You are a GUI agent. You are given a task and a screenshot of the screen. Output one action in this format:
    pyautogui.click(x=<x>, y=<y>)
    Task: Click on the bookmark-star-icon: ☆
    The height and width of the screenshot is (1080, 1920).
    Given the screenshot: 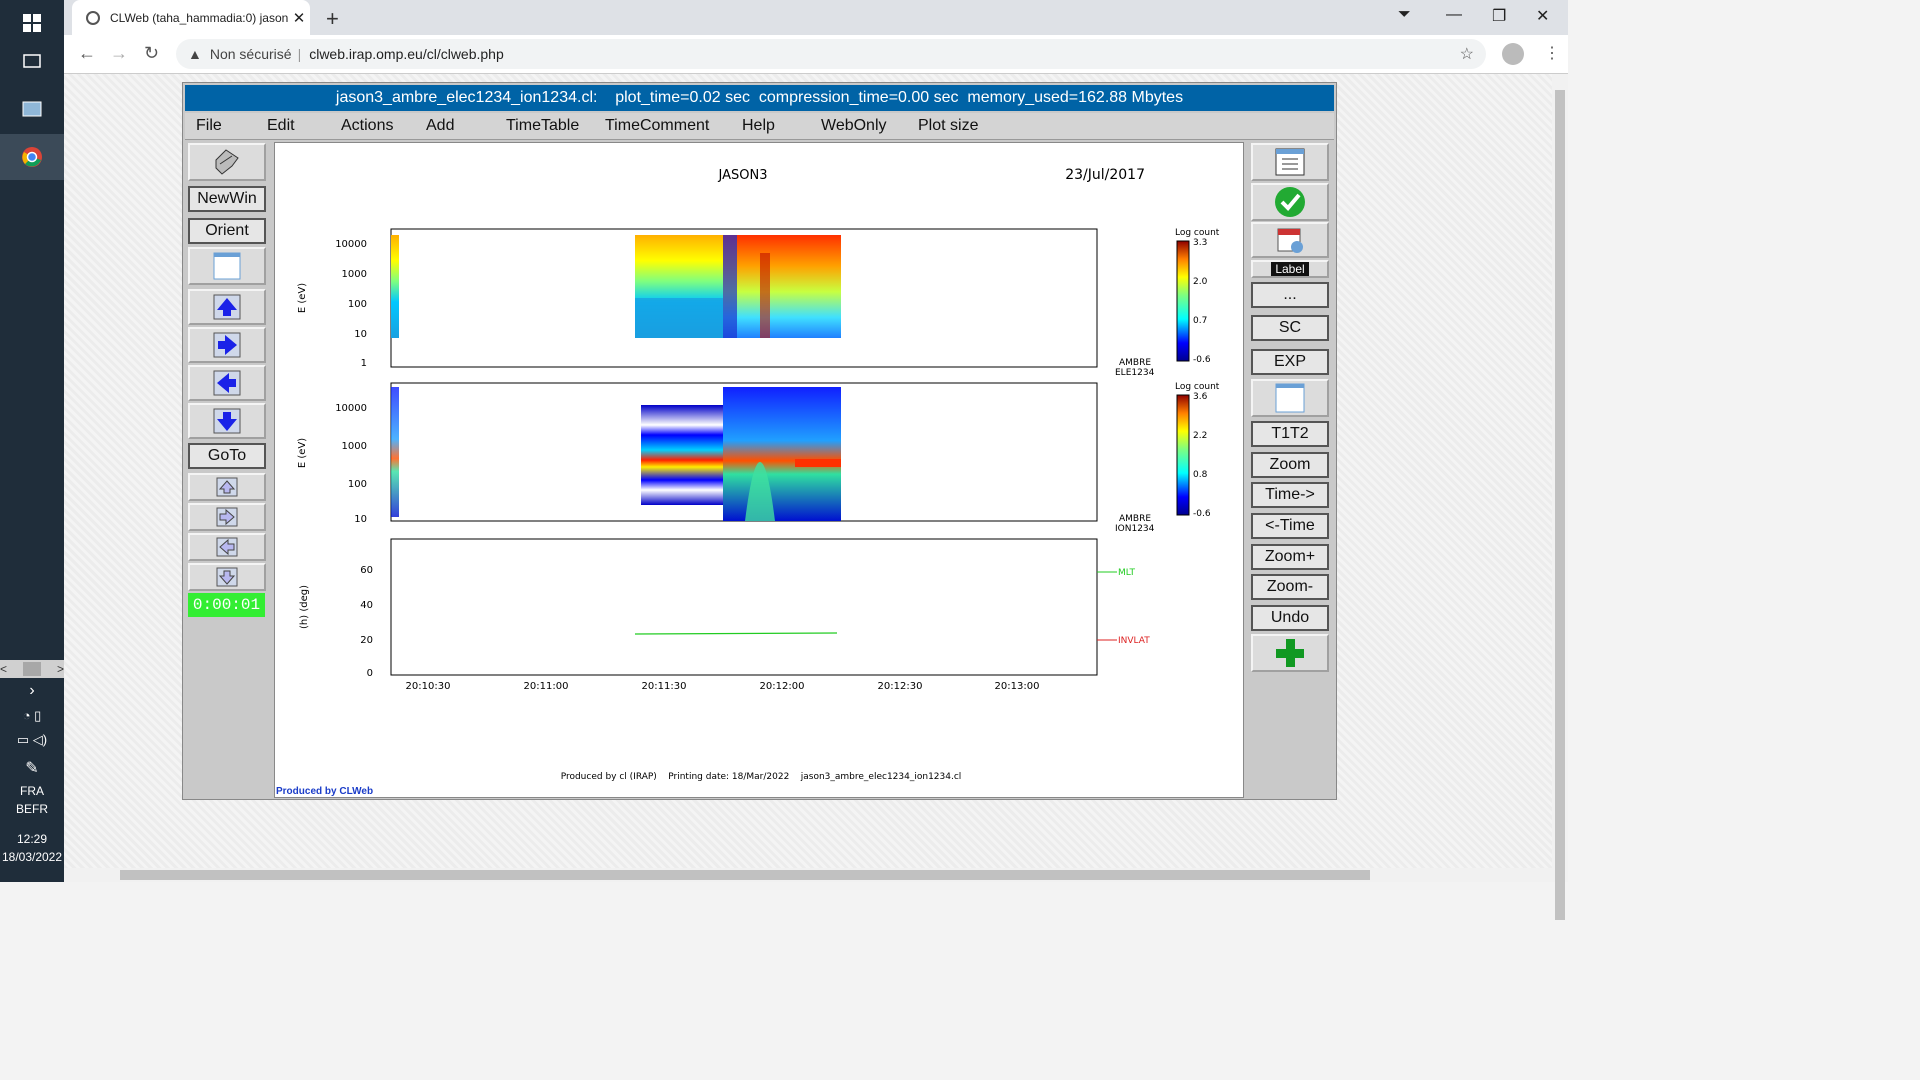 What is the action you would take?
    pyautogui.click(x=1466, y=54)
    